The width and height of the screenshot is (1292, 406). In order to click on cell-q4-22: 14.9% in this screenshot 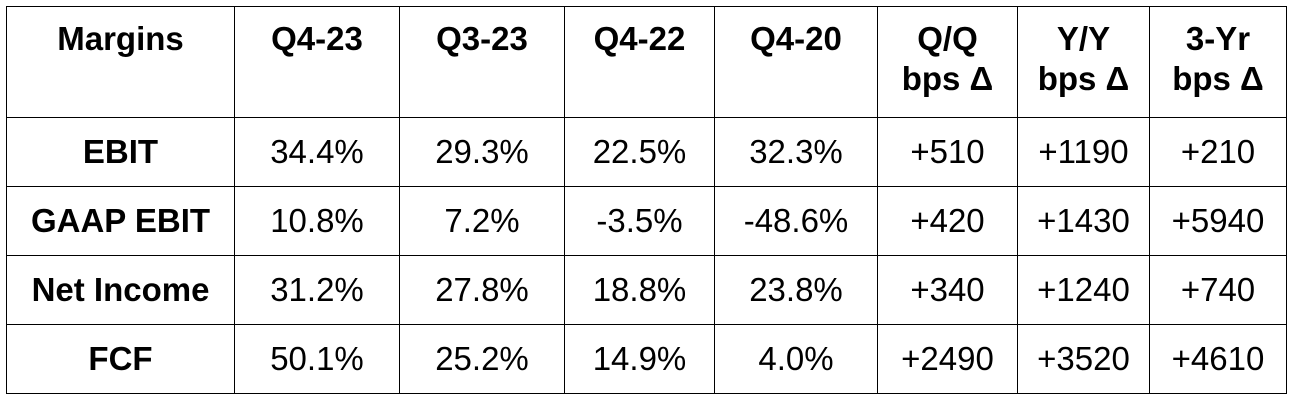, I will do `click(639, 359)`.